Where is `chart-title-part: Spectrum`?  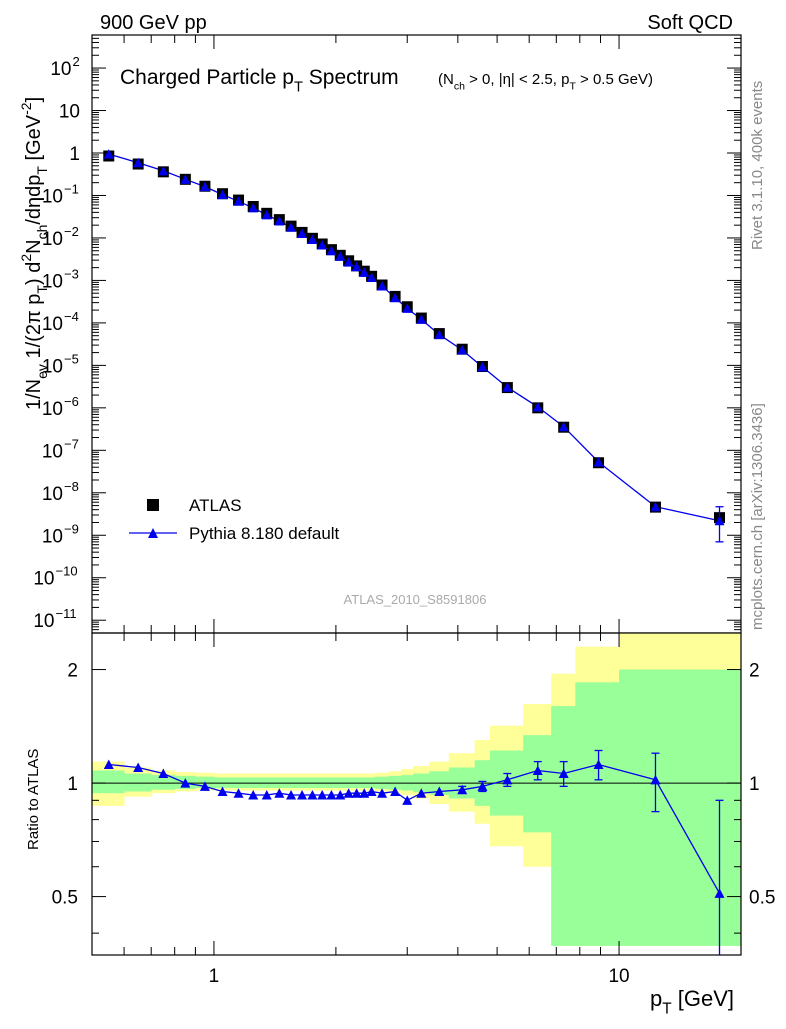 chart-title-part: Spectrum is located at coordinates (351, 77).